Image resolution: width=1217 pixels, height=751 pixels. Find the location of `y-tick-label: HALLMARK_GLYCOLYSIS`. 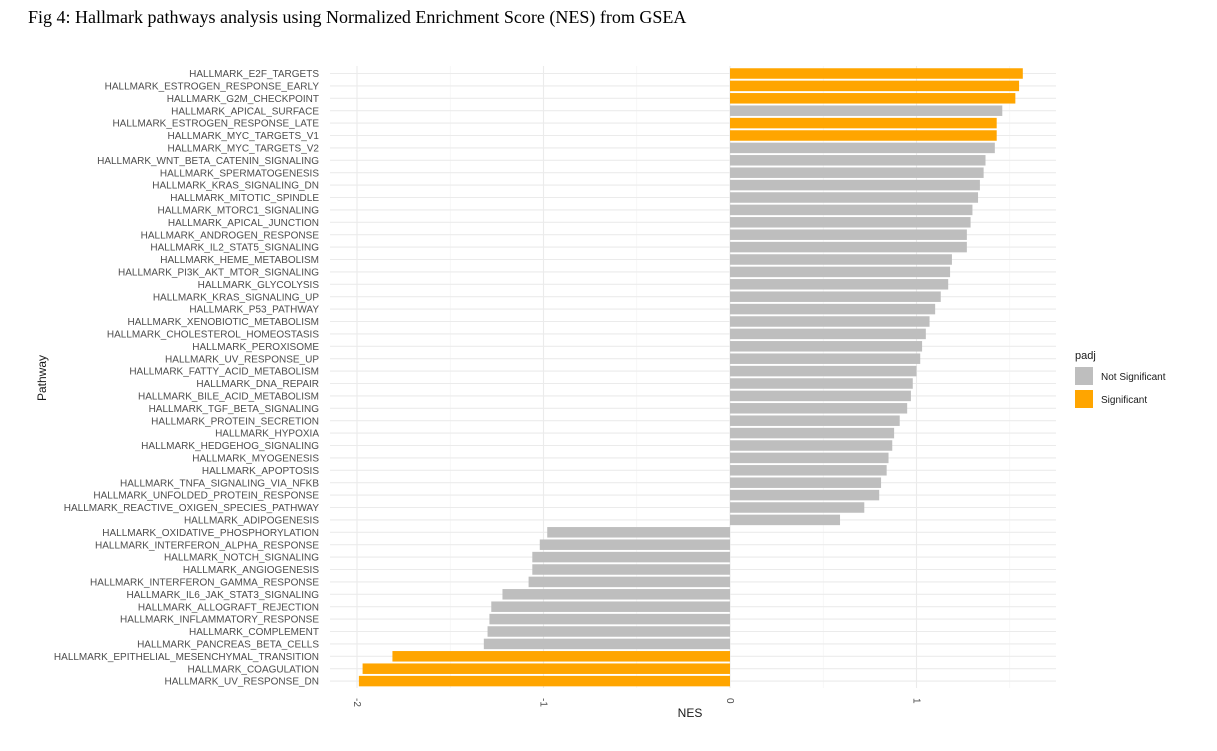

y-tick-label: HALLMARK_GLYCOLYSIS is located at coordinates (259, 285).